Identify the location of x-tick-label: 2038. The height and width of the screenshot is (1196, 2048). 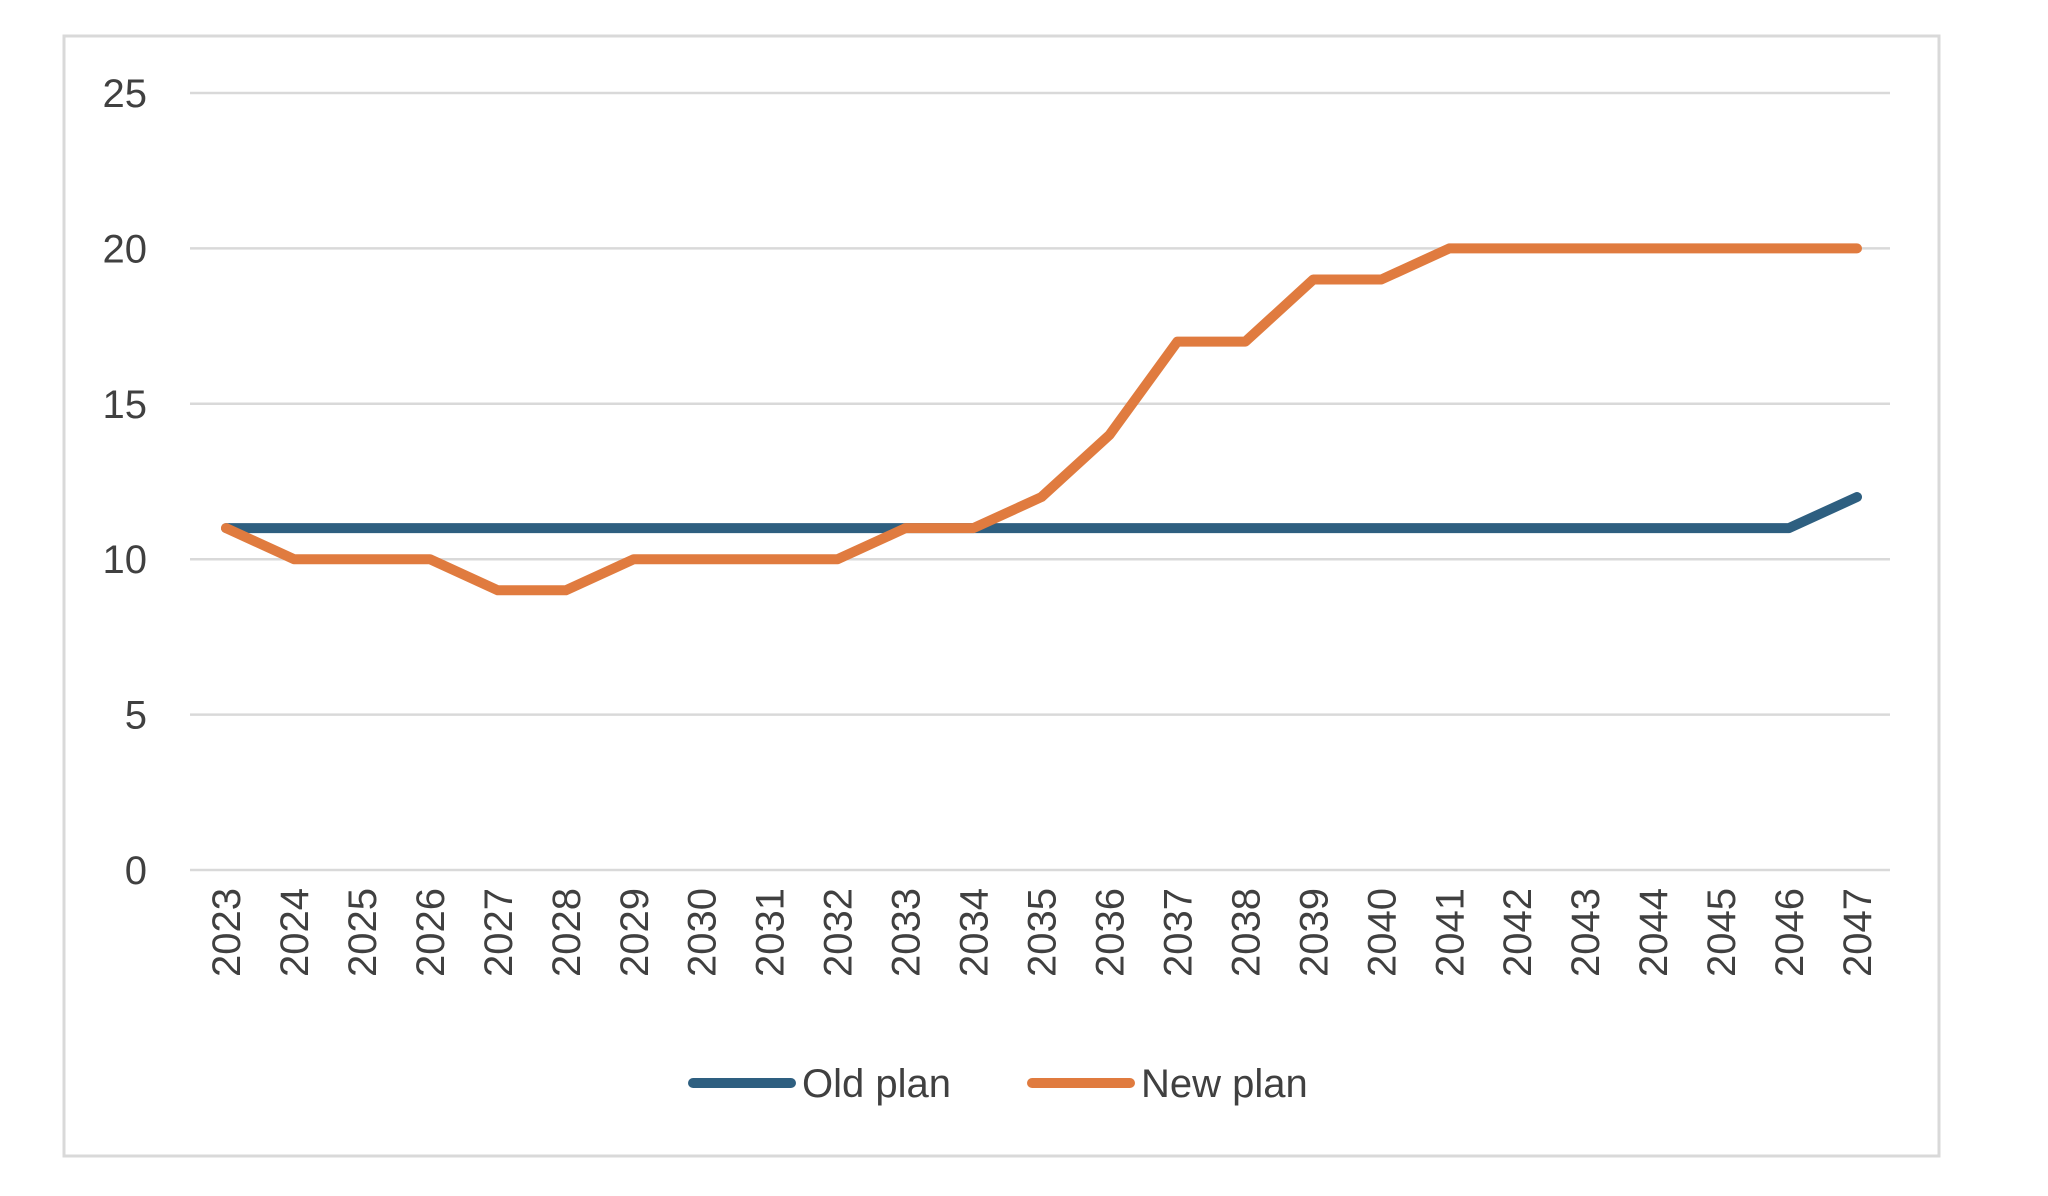
(1246, 932).